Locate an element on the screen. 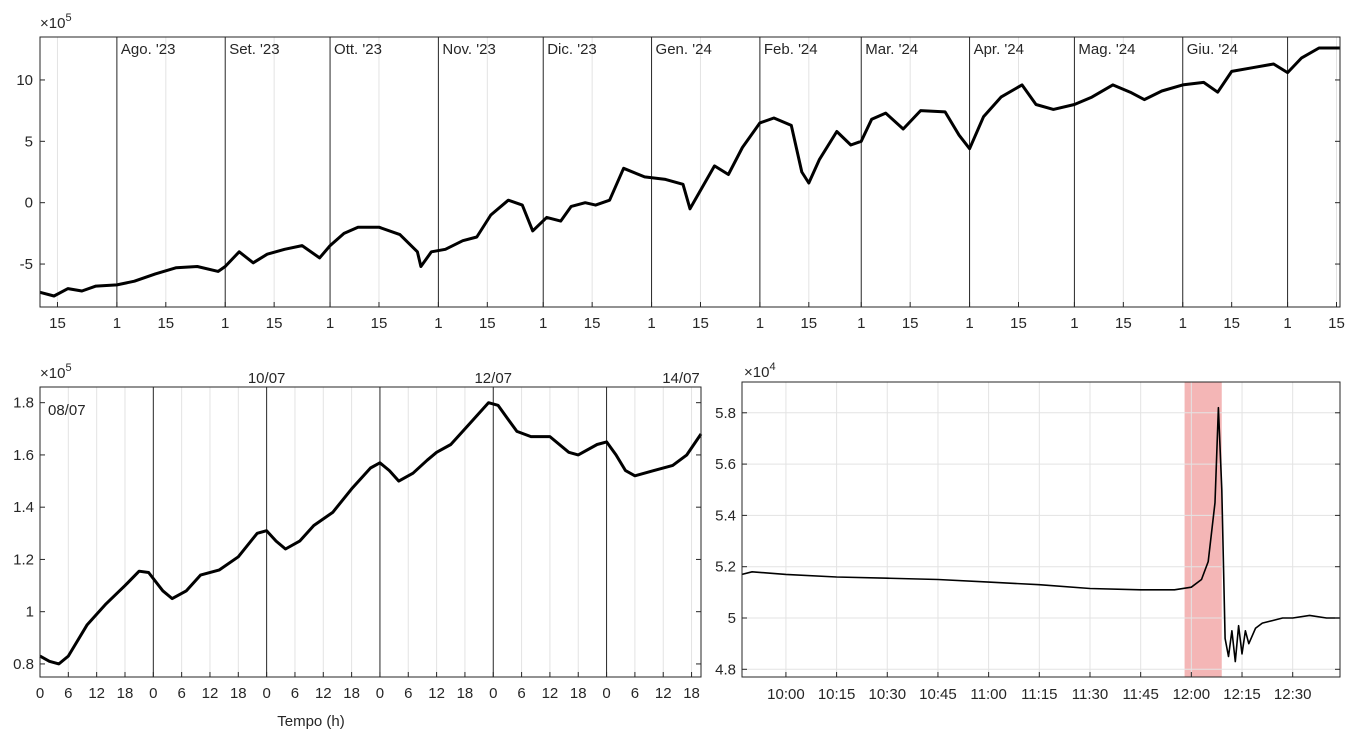 The width and height of the screenshot is (1350, 736). top-exponent-label: ×10⁵ is located at coordinates (56, 22).